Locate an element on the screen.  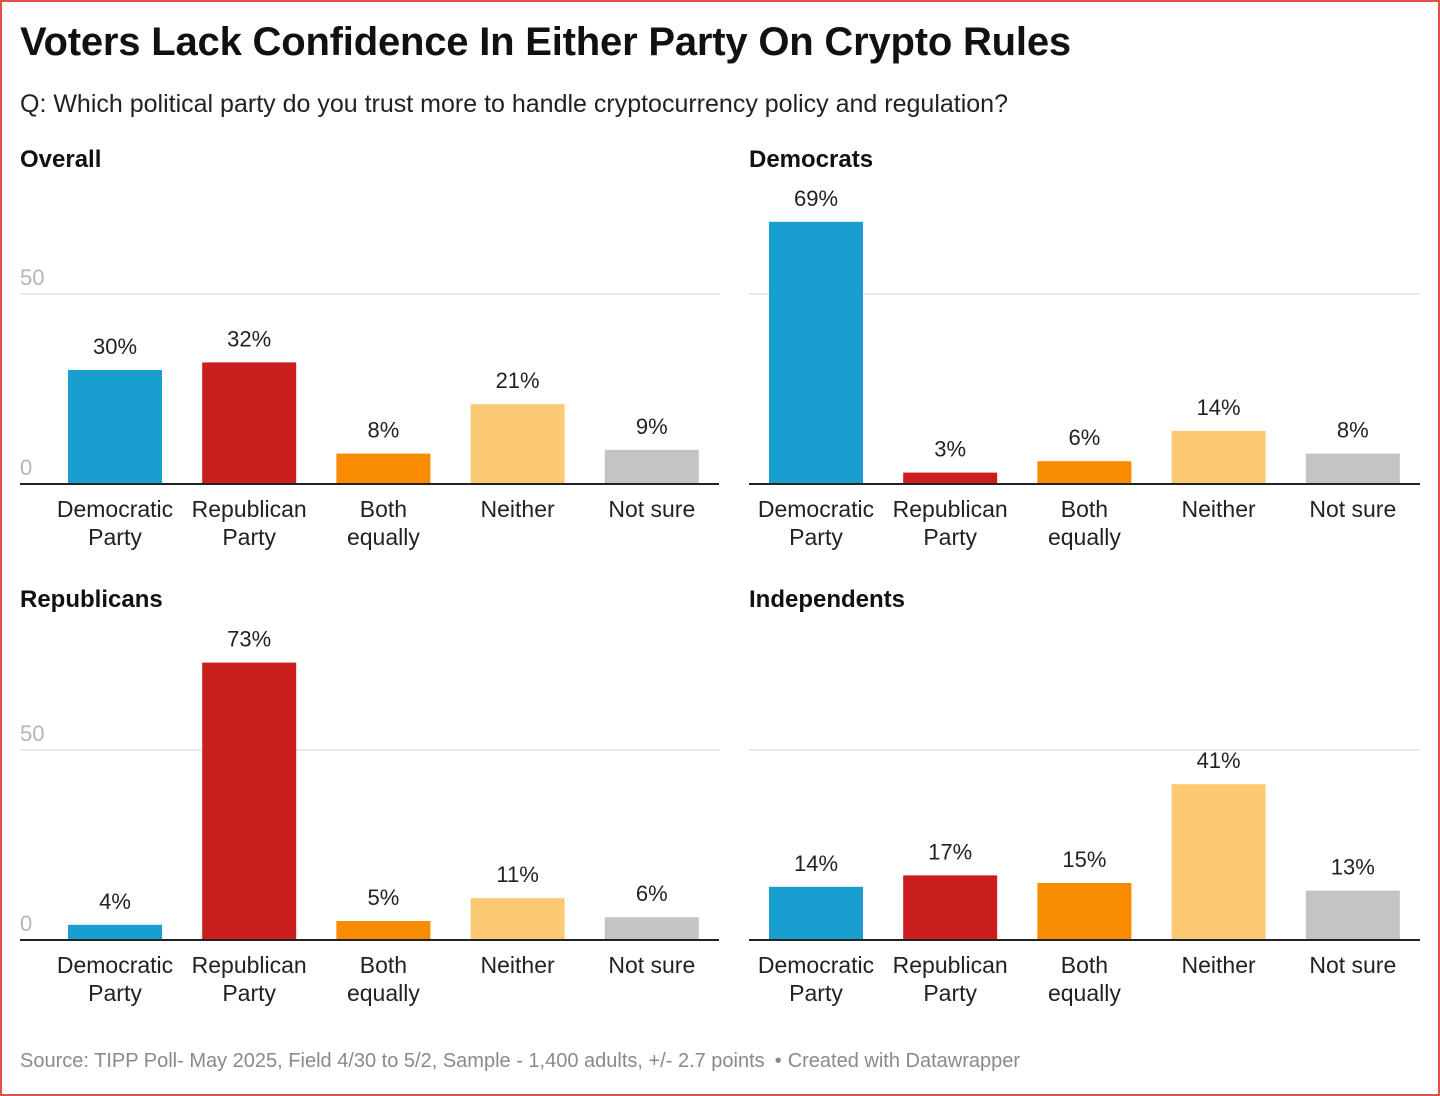
data-label-neither: 21% is located at coordinates (518, 380).